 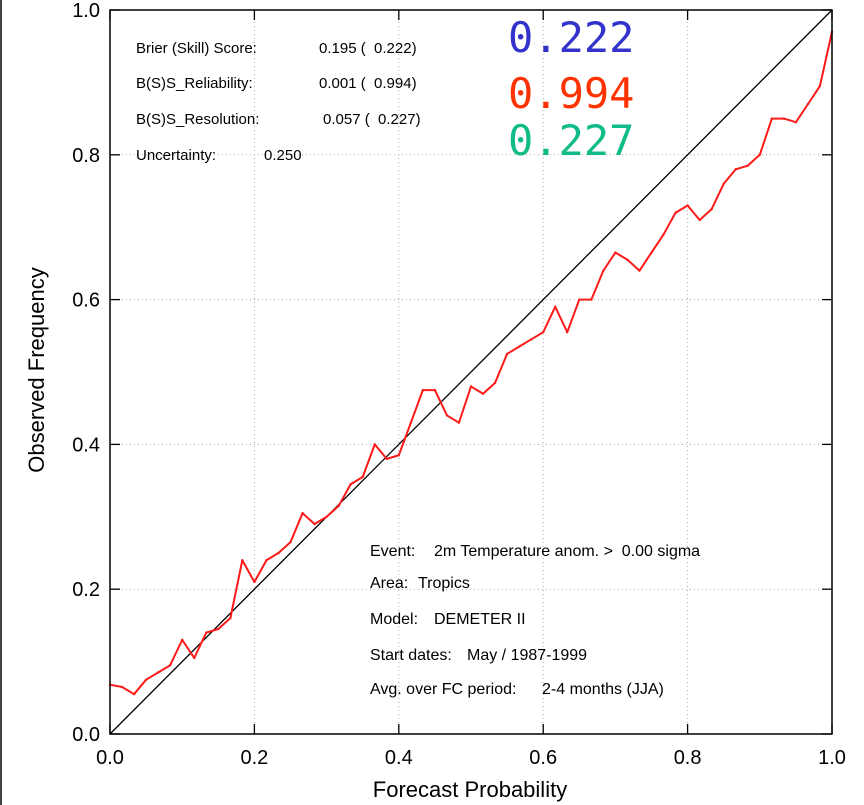 What do you see at coordinates (86, 590) in the screenshot?
I see `y-tick-label: 0.2` at bounding box center [86, 590].